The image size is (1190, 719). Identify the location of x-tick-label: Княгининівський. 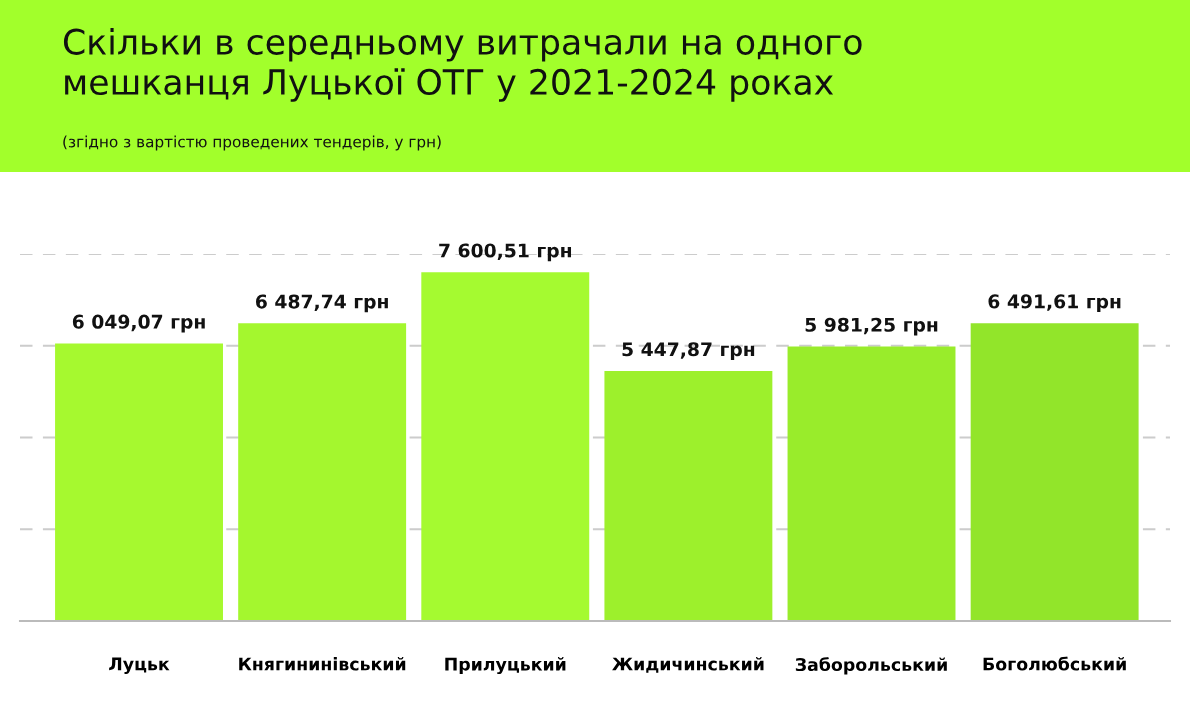
(322, 664).